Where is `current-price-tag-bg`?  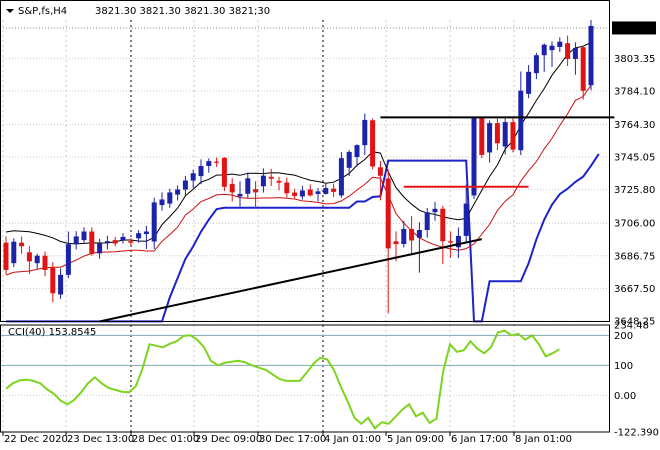 current-price-tag-bg is located at coordinates (634, 28).